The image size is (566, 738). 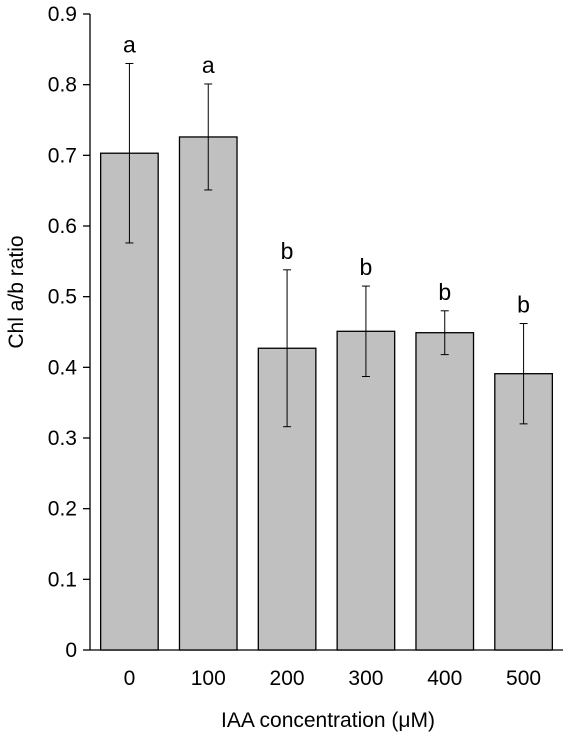 What do you see at coordinates (62, 85) in the screenshot?
I see `y-tick-label: 0.8` at bounding box center [62, 85].